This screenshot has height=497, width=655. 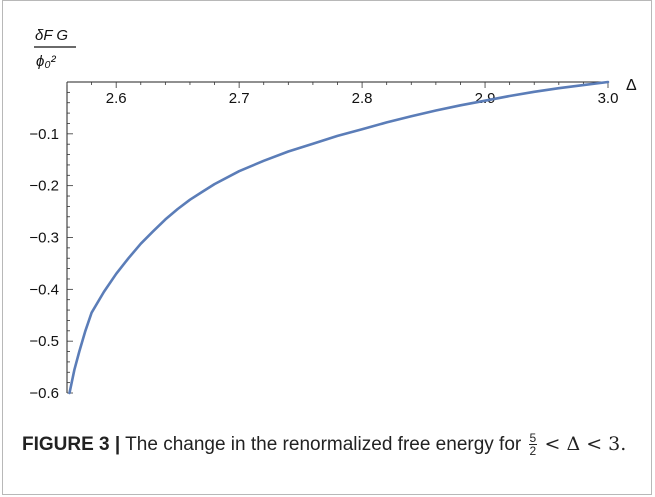 What do you see at coordinates (585, 444) in the screenshot?
I see `caption-math: < Δ < 3.` at bounding box center [585, 444].